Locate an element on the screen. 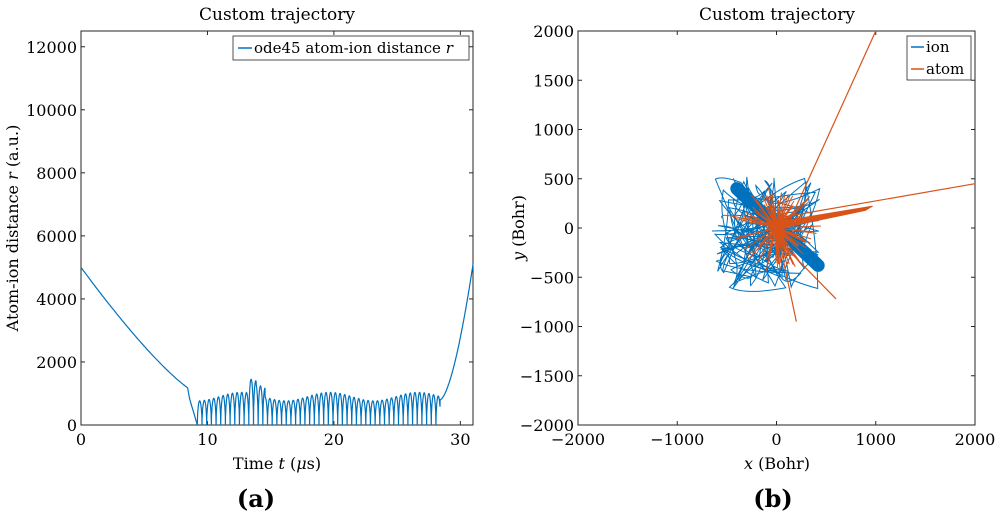 This screenshot has height=516, width=997. panel-label-b: (b) is located at coordinates (773, 498).